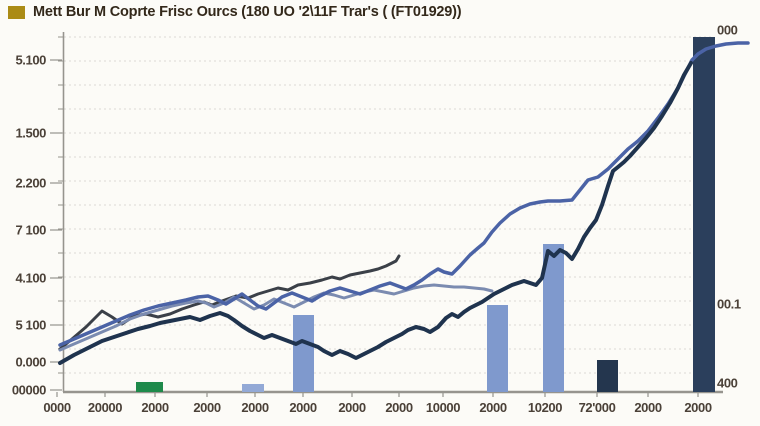 This screenshot has height=426, width=760. I want to click on slate-blue-line, so click(276, 317).